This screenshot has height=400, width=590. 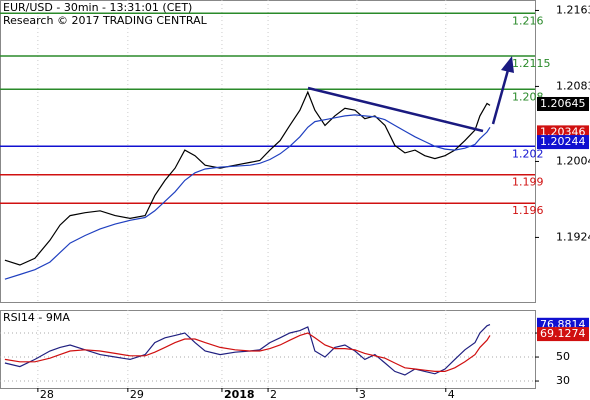 What do you see at coordinates (573, 236) in the screenshot?
I see `y-tick-label: 1.1924` at bounding box center [573, 236].